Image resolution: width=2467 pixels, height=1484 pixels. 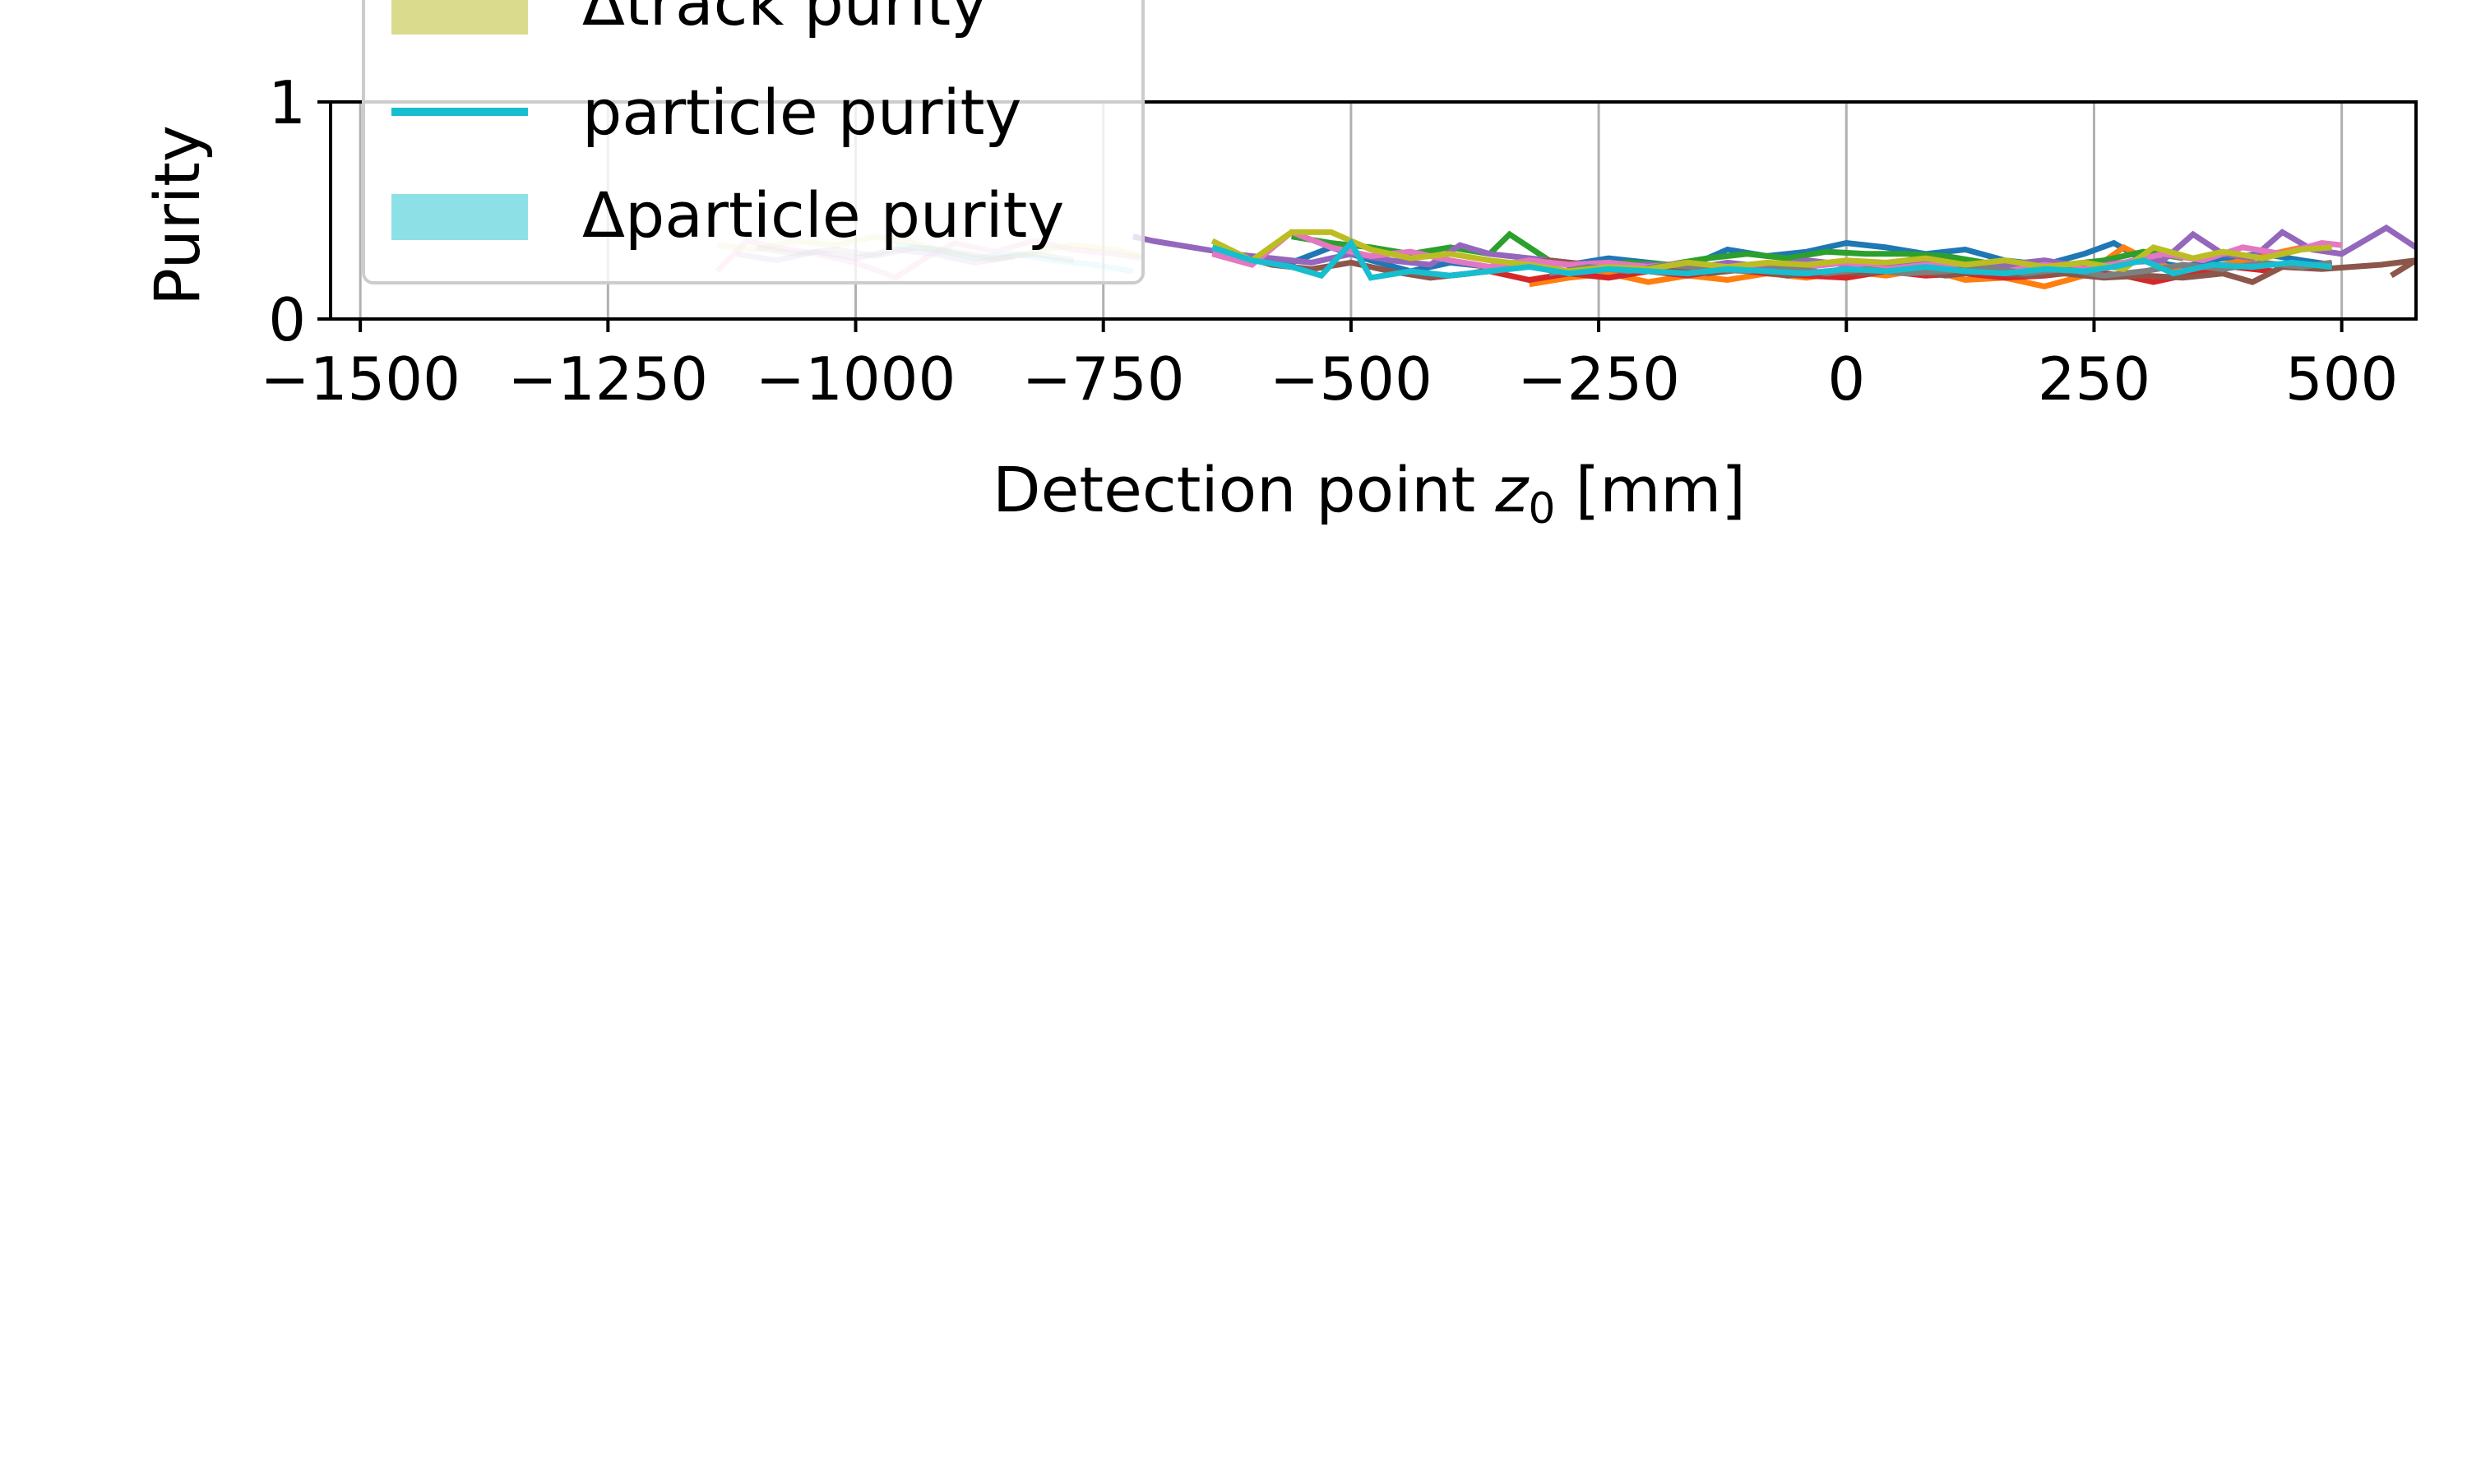 I want to click on y-axis-ticks: 01, so click(x=299, y=211).